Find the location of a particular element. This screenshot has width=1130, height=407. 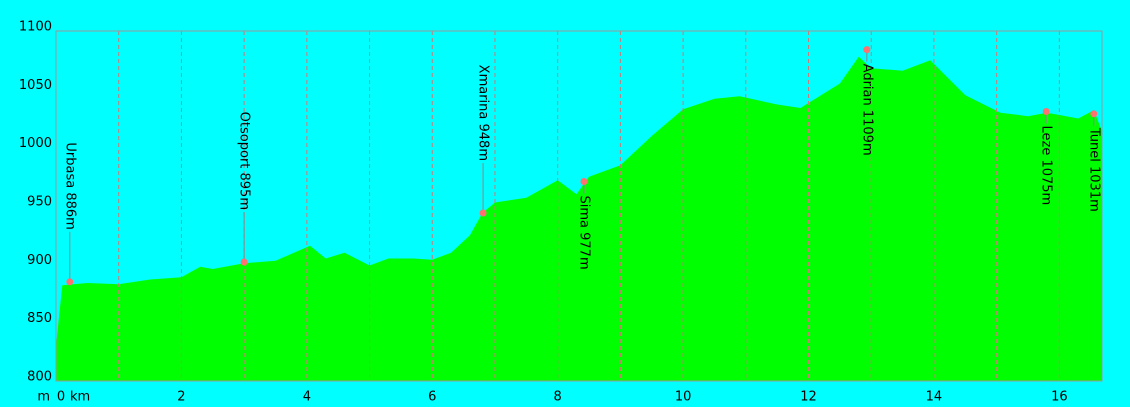

y-tick-label: 850 is located at coordinates (39, 318).